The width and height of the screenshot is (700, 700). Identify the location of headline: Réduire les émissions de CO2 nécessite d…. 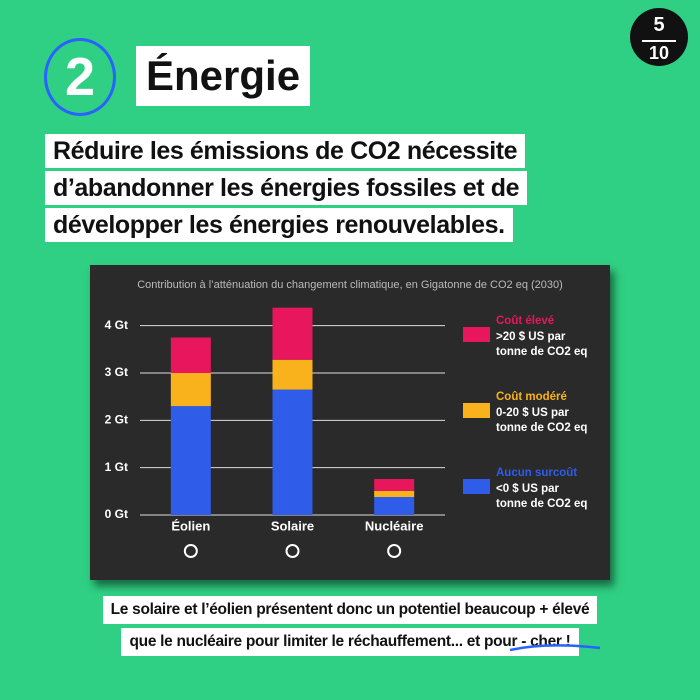
(286, 189).